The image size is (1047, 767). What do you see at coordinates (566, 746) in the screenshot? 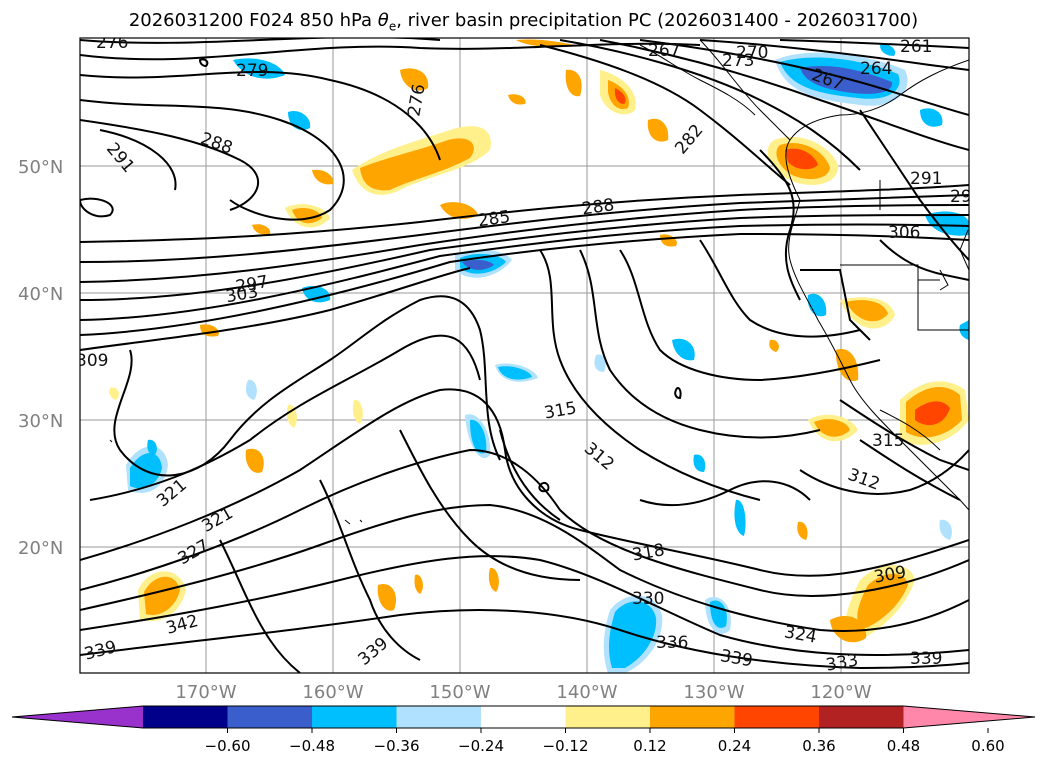
I see `colorbar-tick-label: −0.12` at bounding box center [566, 746].